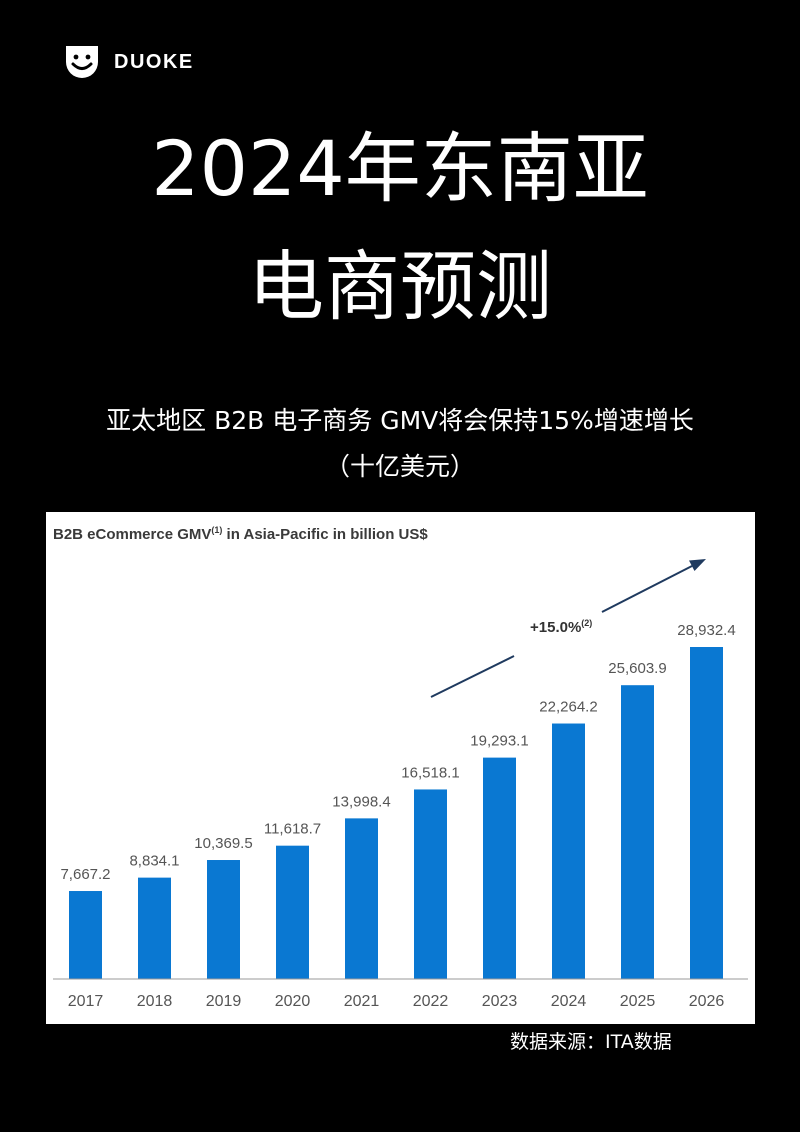  I want to click on bar-2019, so click(223, 919).